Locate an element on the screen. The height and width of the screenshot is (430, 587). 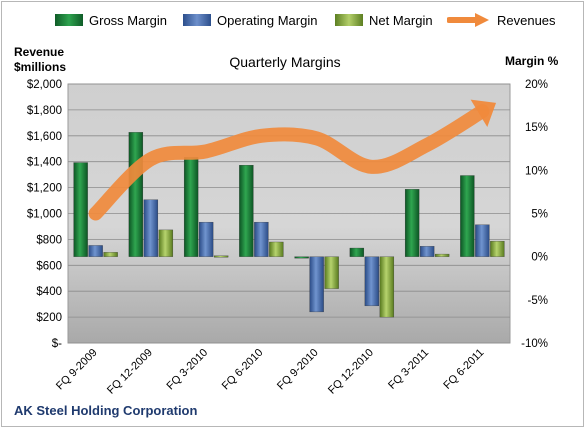
left-tick-label: $200 is located at coordinates (49, 318).